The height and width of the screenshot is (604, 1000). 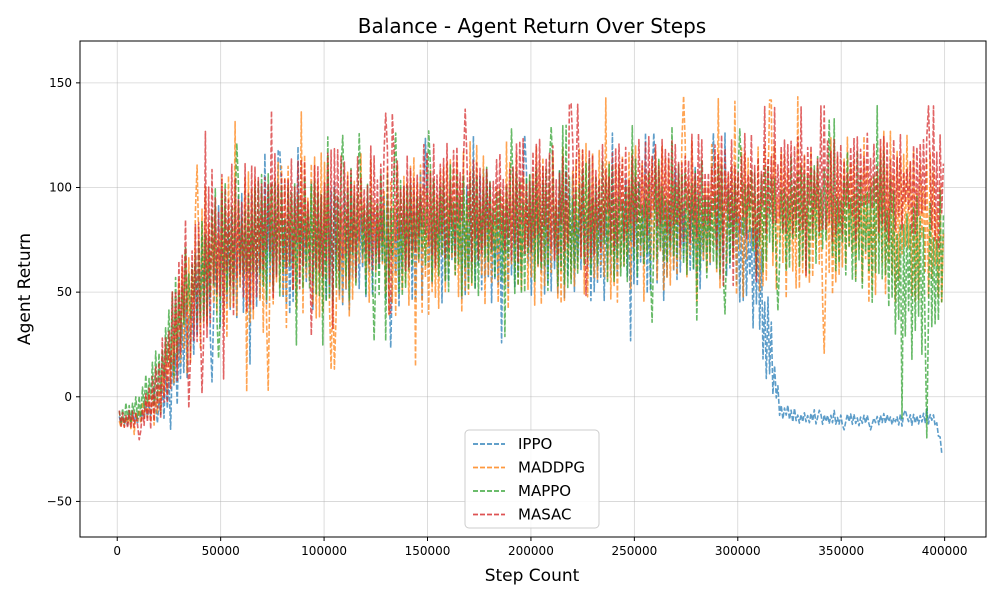 I want to click on legend: IPPO MADDPG MAPPO MASAC, so click(x=532, y=479).